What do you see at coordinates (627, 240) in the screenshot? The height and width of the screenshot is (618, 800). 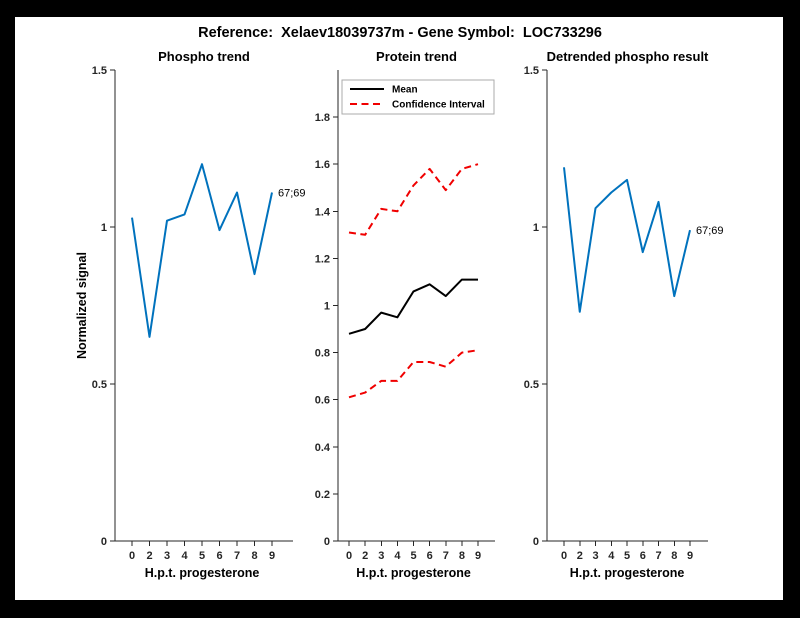 I see `series-detrended-phospho` at bounding box center [627, 240].